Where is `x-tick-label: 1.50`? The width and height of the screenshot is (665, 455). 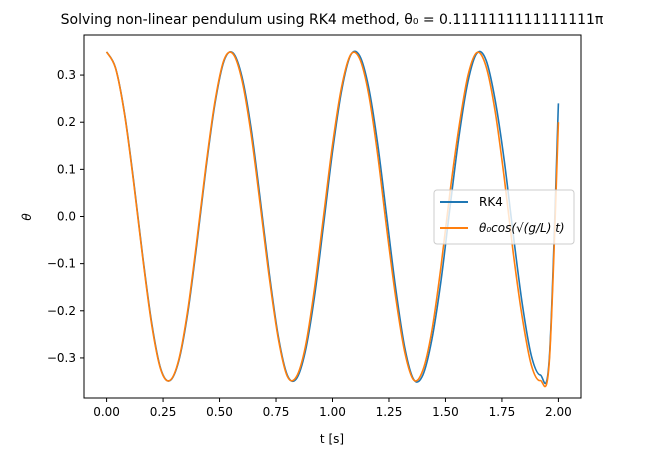 x-tick-label: 1.50 is located at coordinates (445, 412).